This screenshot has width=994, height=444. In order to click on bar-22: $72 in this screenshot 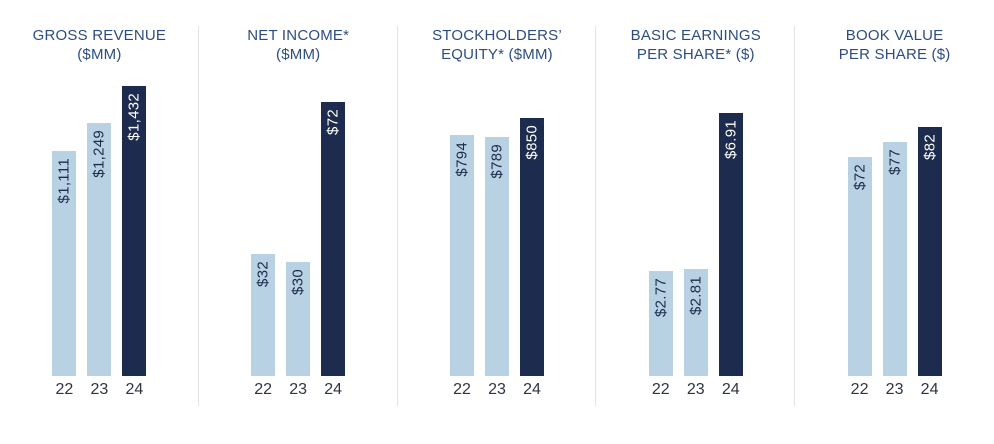, I will do `click(859, 266)`.